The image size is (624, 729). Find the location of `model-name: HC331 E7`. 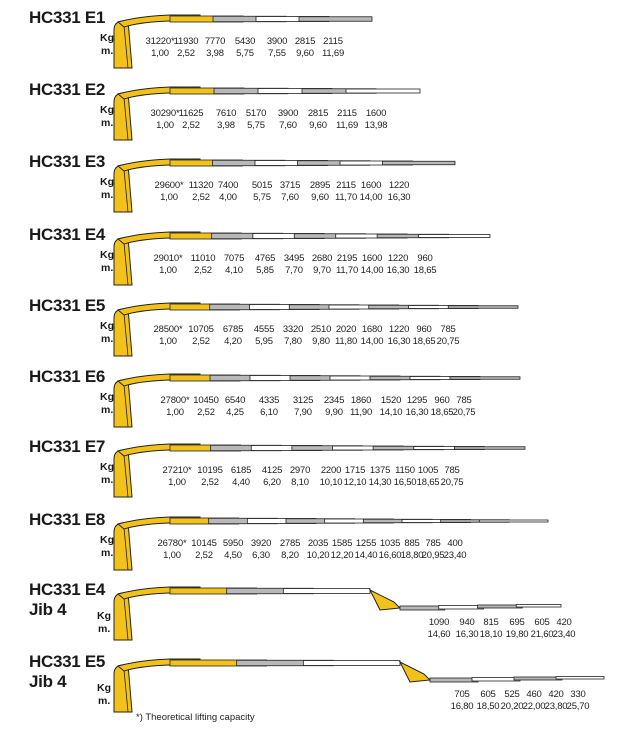

model-name: HC331 E7 is located at coordinates (67, 447).